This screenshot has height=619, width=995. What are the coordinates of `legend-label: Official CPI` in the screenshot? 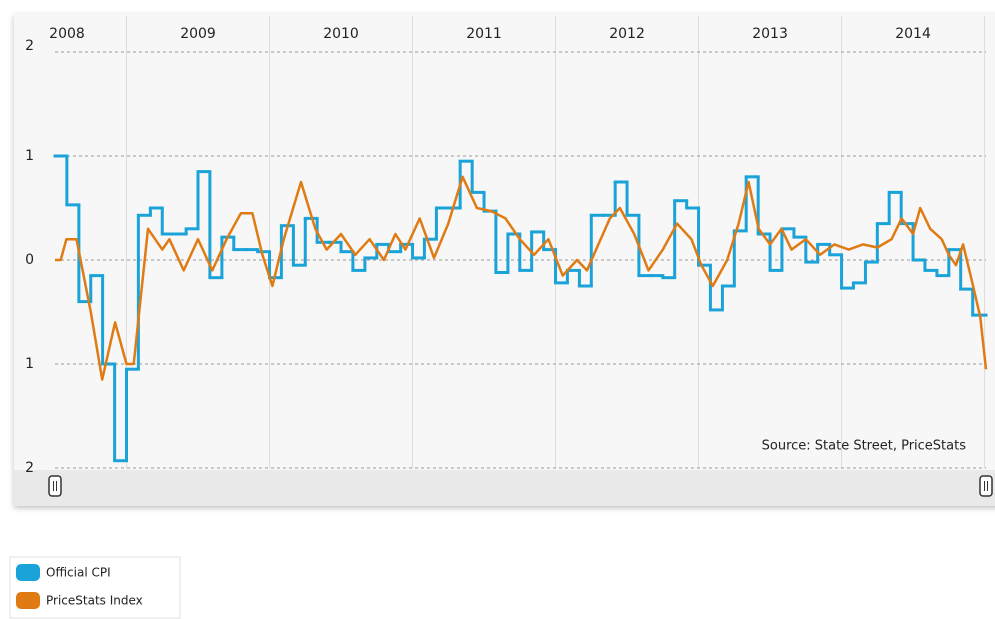 It's located at (78, 573).